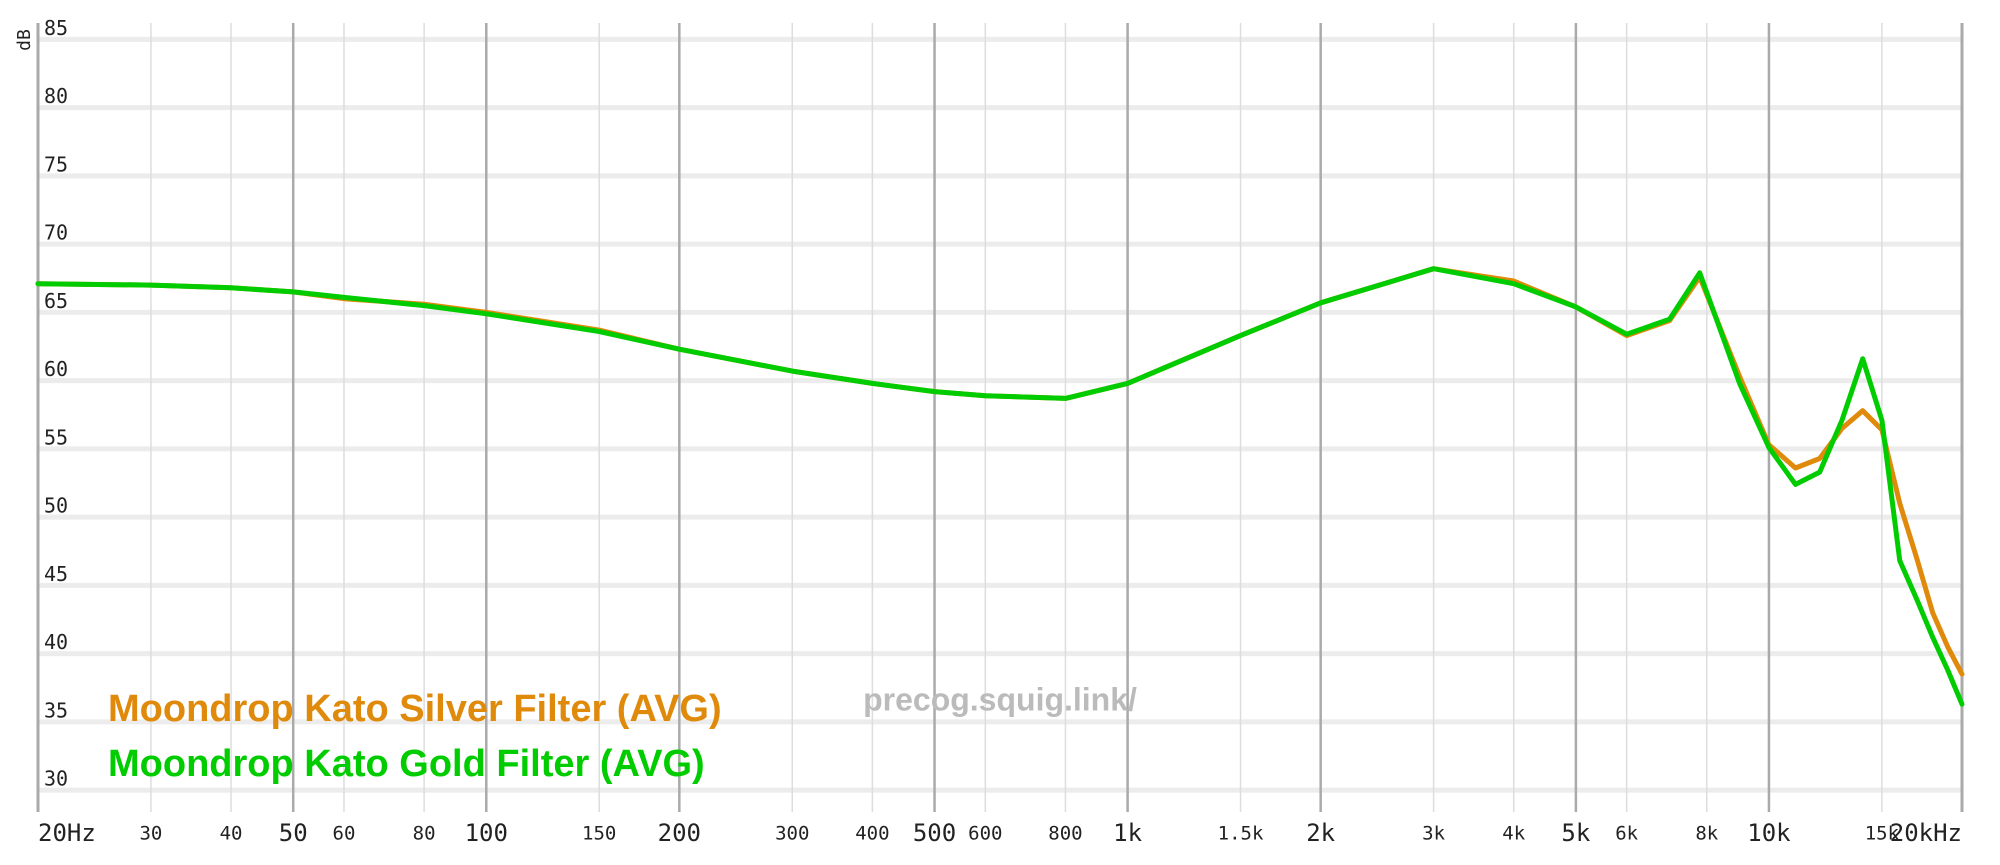  I want to click on x-tick-label: 15k, so click(1882, 834).